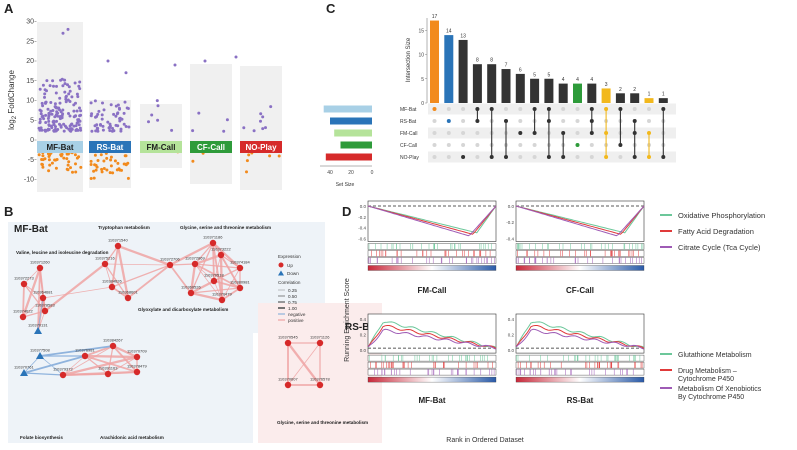  What do you see at coordinates (351, 173) in the screenshot?
I see `set-size-tick: 20` at bounding box center [351, 173].